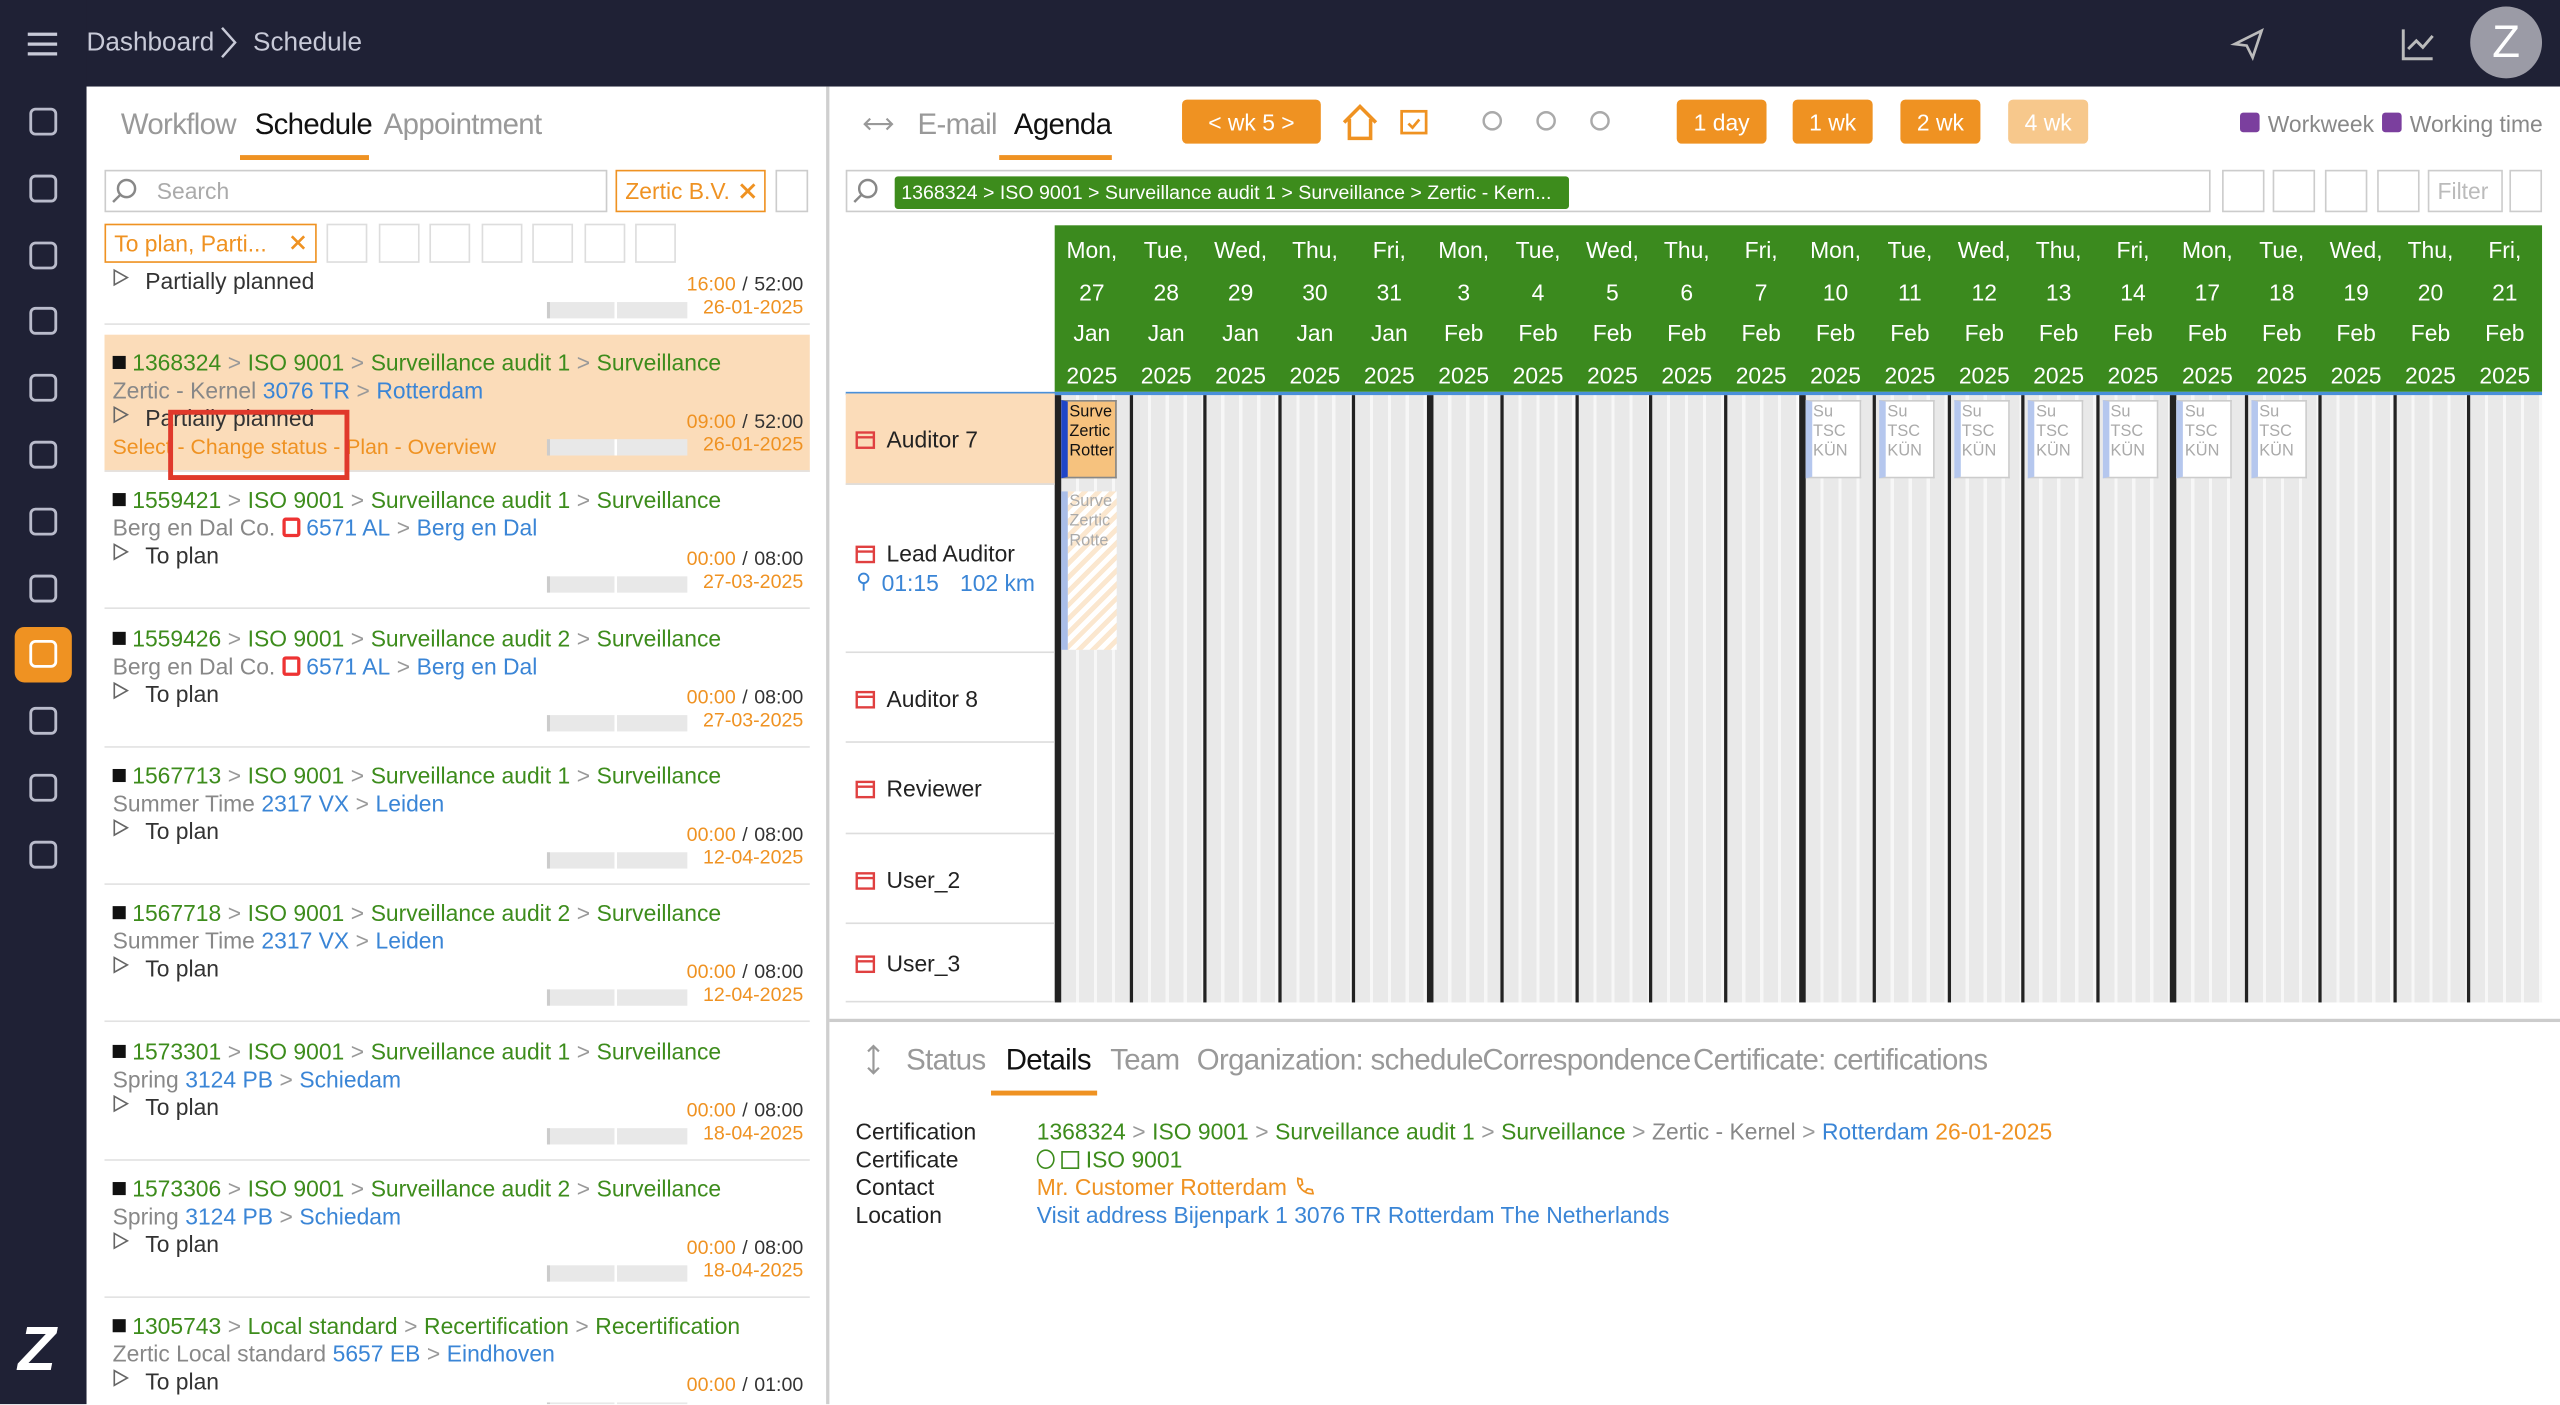 The height and width of the screenshot is (1405, 2560). What do you see at coordinates (950, 789) in the screenshot?
I see `resource-cell: Reviewer` at bounding box center [950, 789].